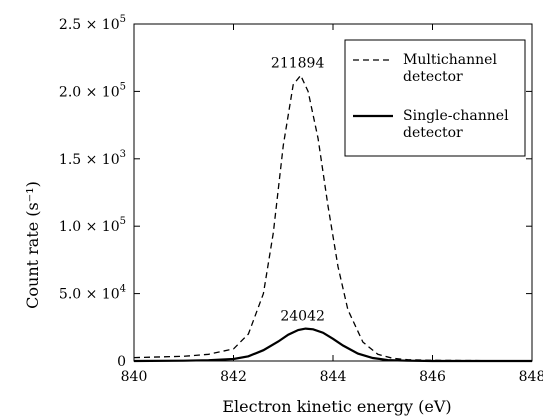 This screenshot has width=543, height=420. Describe the element at coordinates (456, 116) in the screenshot. I see `legend-label: Single-channel` at that location.